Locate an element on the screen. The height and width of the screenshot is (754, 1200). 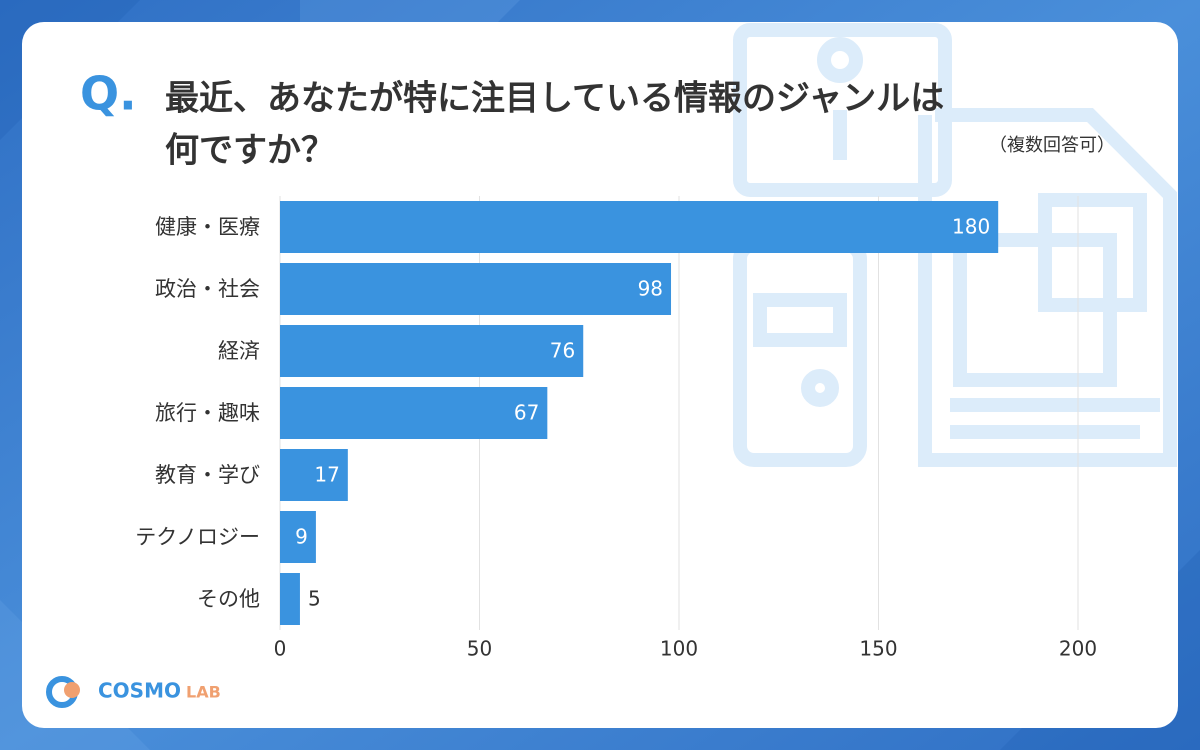
y-tick-label: テクノロジー is located at coordinates (197, 537).